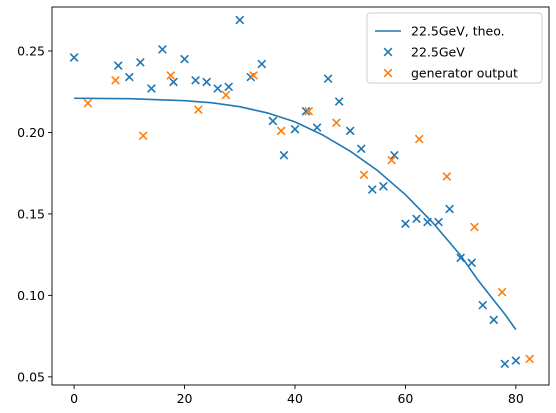 The height and width of the screenshot is (413, 556). I want to click on x-axis: 0 20 40 60 80, so click(297, 395).